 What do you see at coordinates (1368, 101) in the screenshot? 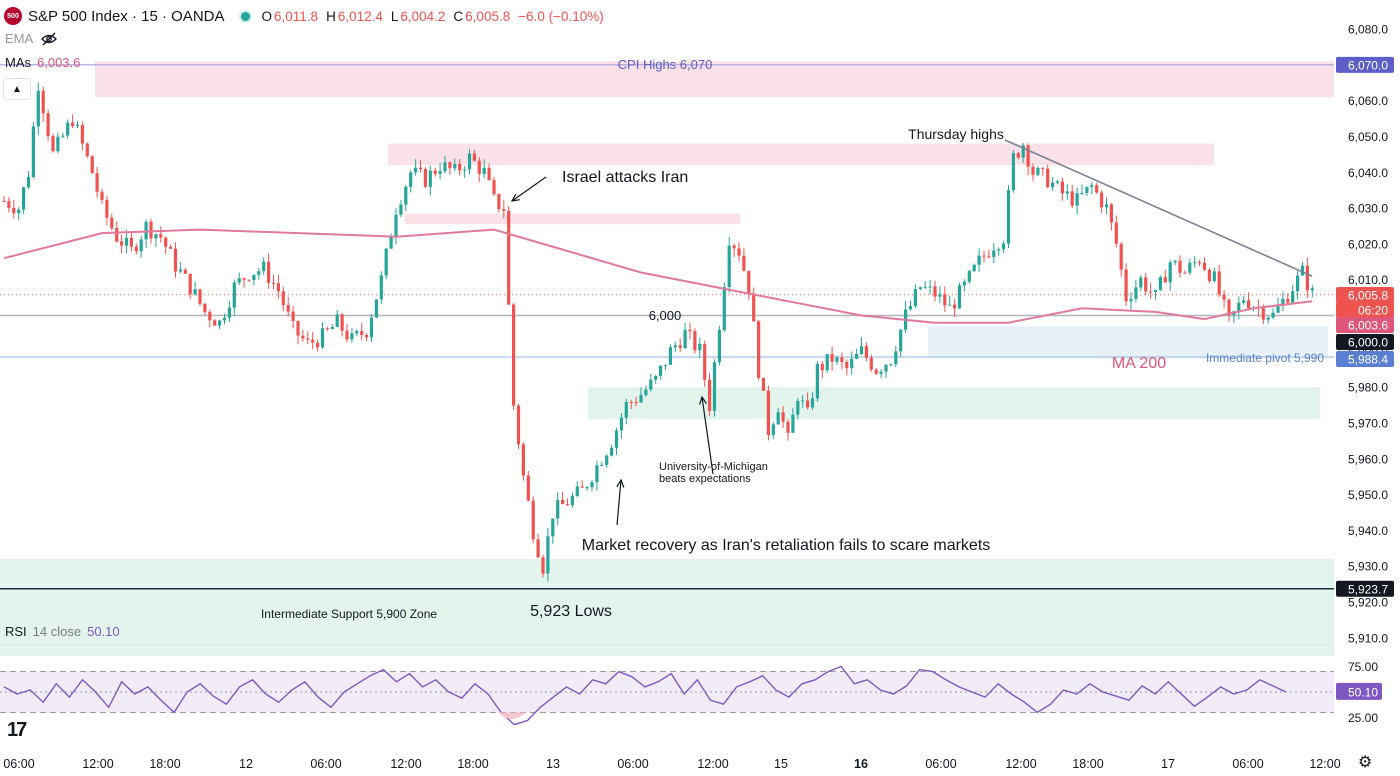
I see `y-tick-label: 6,060.0` at bounding box center [1368, 101].